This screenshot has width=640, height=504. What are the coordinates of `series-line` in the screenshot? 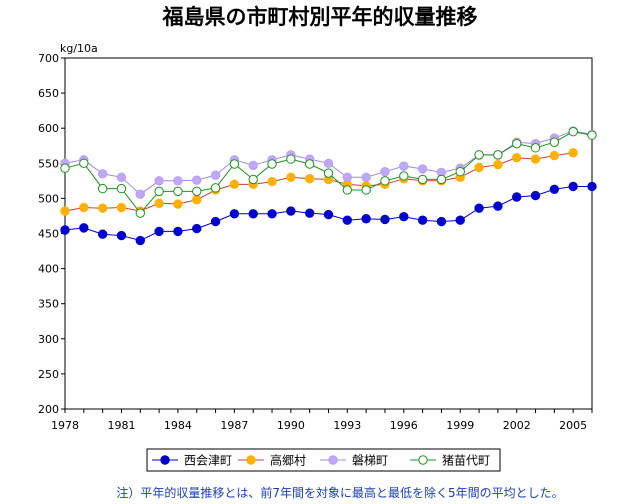 It's located at (319, 182).